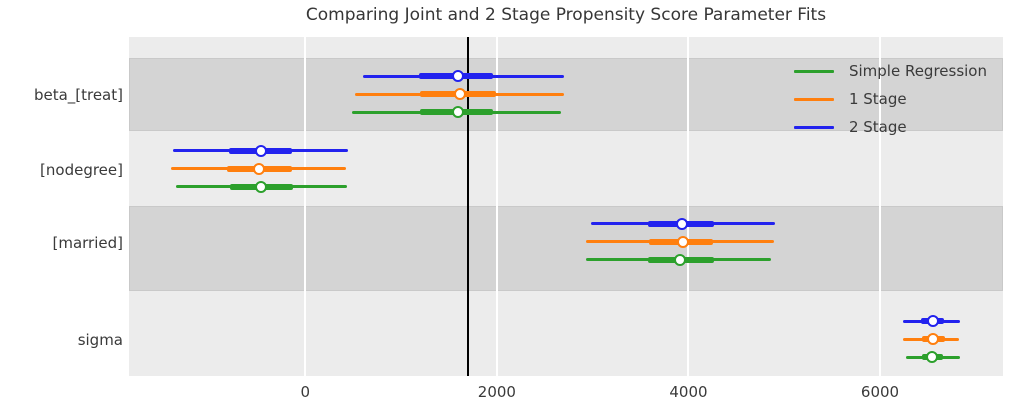  Describe the element at coordinates (100, 340) in the screenshot. I see `y-tick-label: sigma` at that location.